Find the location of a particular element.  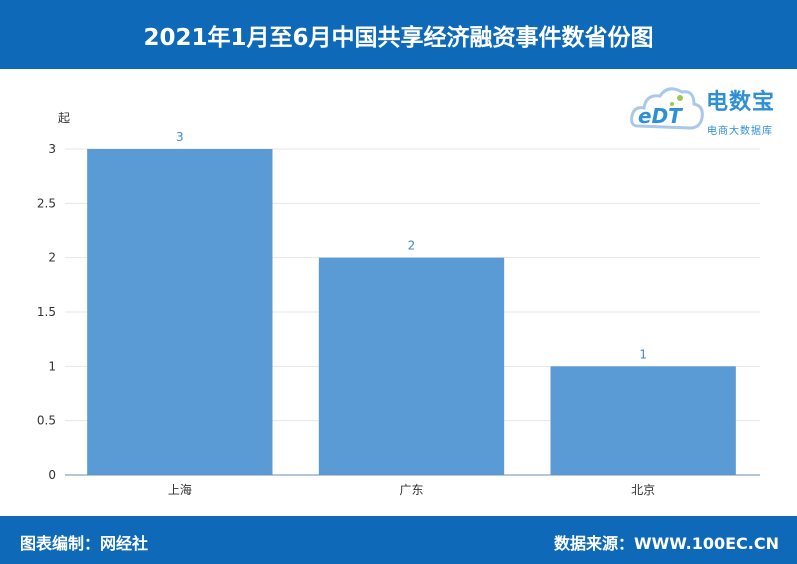

y-unit-label: 起 is located at coordinates (64, 118).